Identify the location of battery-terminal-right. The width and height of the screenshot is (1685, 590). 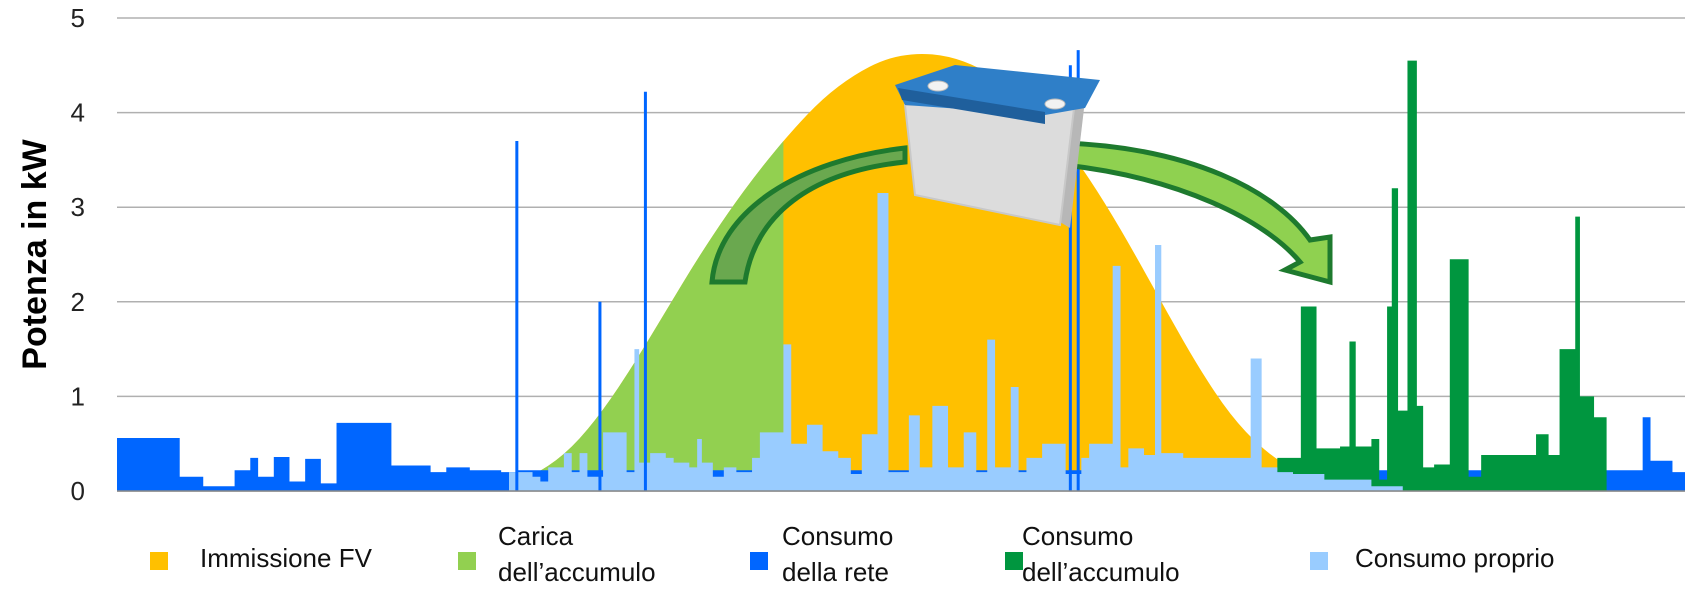
(1055, 104).